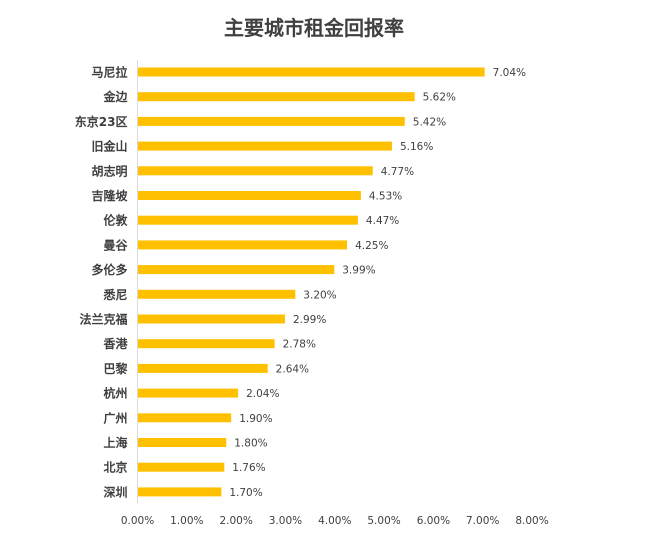 This screenshot has width=658, height=550. I want to click on category-label: 深圳, so click(115, 491).